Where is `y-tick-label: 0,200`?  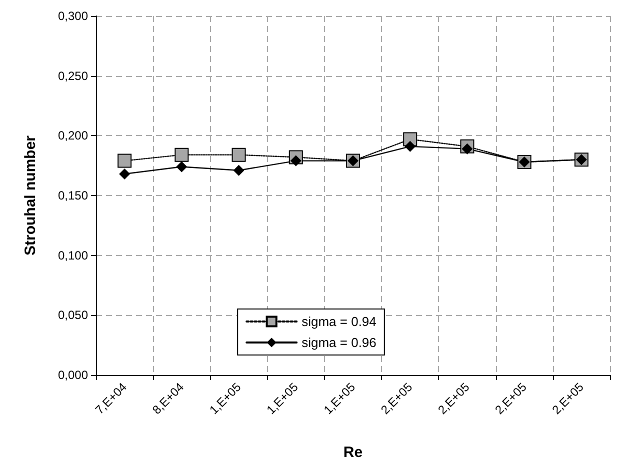
y-tick-label: 0,200 is located at coordinates (73, 135).